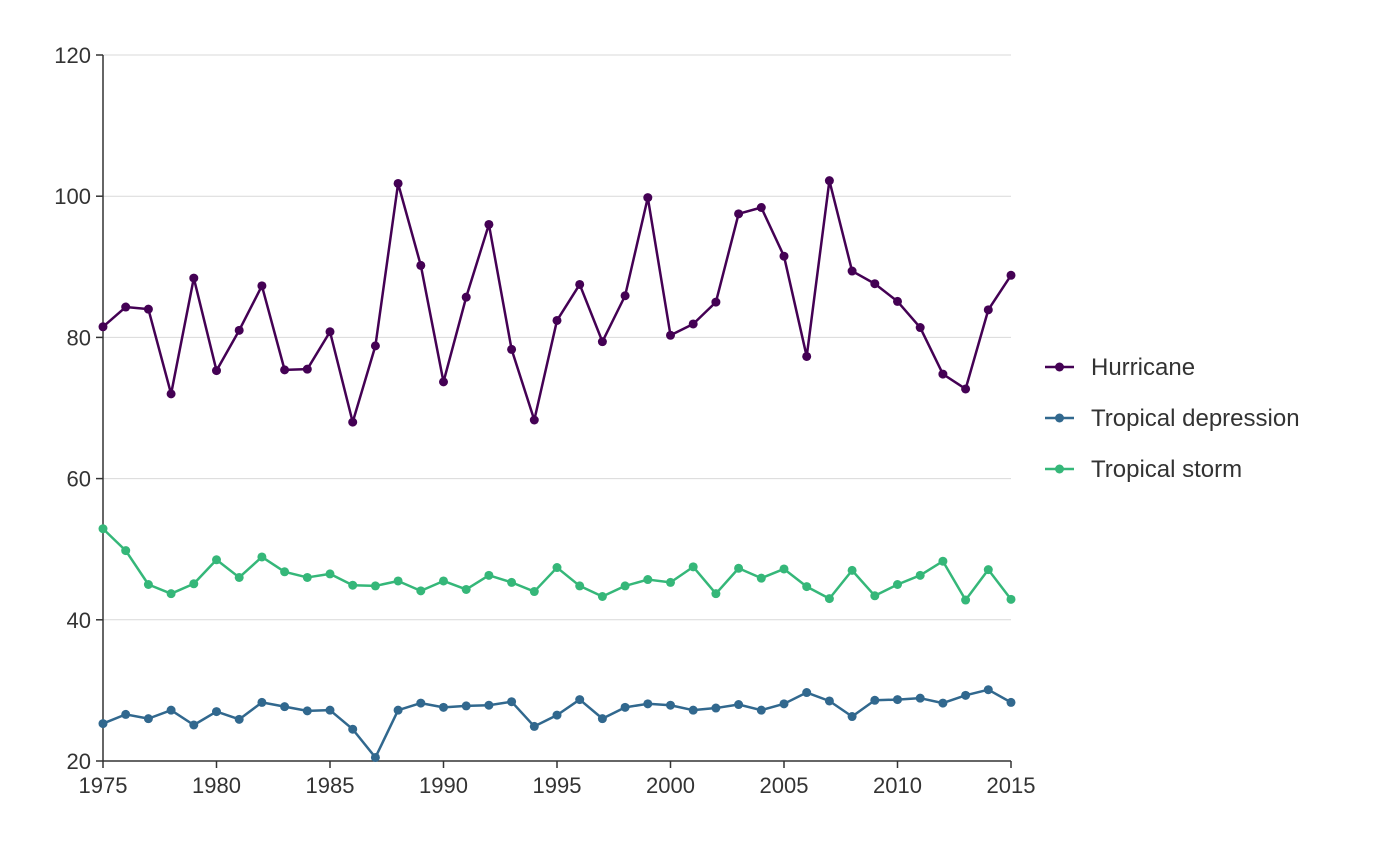 The width and height of the screenshot is (1400, 866). Describe the element at coordinates (1143, 367) in the screenshot. I see `legend-label: Hurricane` at that location.